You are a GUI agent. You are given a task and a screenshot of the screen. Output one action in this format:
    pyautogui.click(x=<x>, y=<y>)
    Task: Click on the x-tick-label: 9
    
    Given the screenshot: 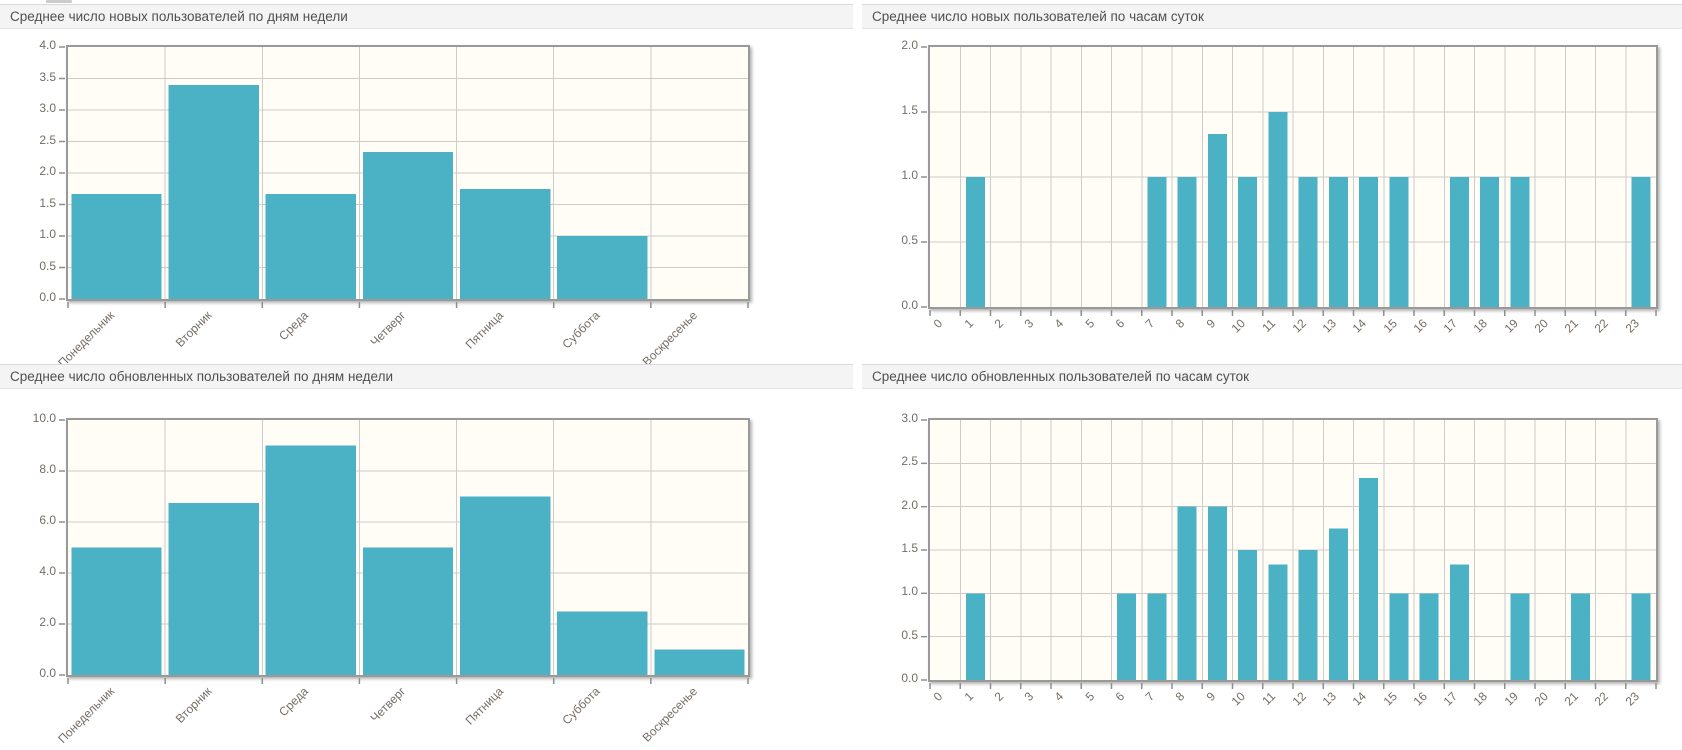 What is the action you would take?
    pyautogui.click(x=1210, y=696)
    